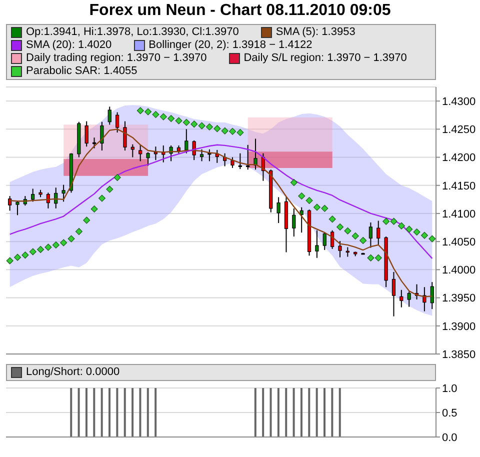  Describe the element at coordinates (132, 32) in the screenshot. I see `legend-label: Op:1.3941, Hi:1.3978, Lo:1.3930, Cl:1.3970` at that location.